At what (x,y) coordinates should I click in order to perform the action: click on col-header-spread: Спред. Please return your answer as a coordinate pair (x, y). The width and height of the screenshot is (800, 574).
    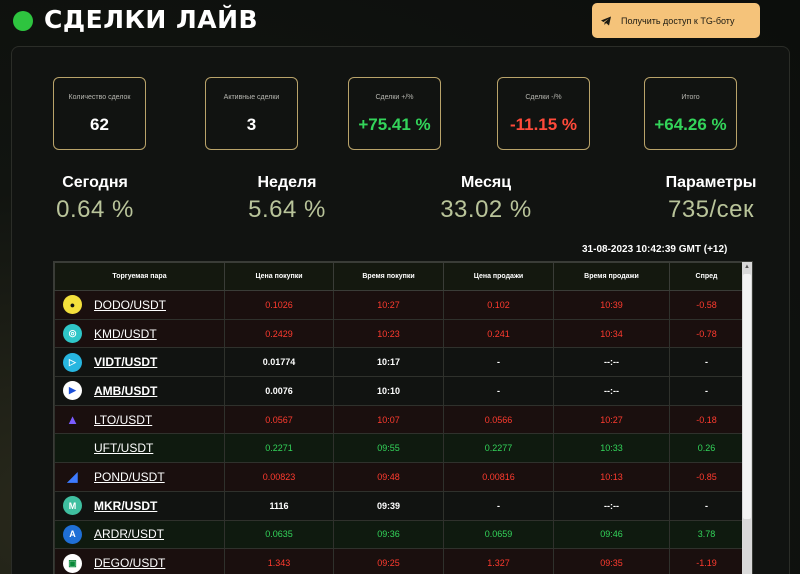
    Looking at the image, I should click on (706, 276).